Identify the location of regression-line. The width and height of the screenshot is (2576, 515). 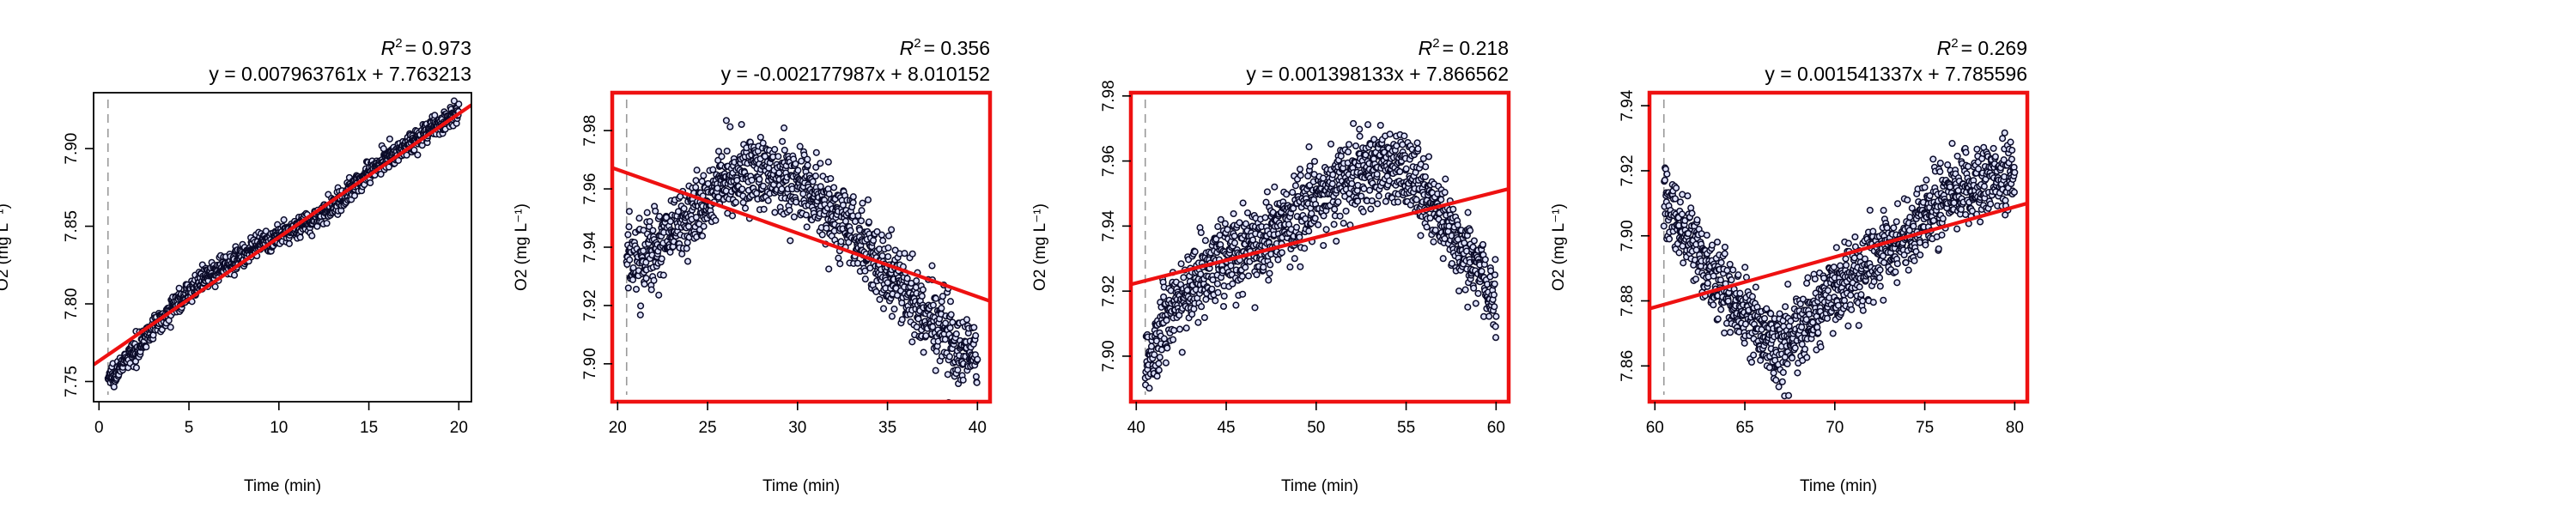
(801, 234).